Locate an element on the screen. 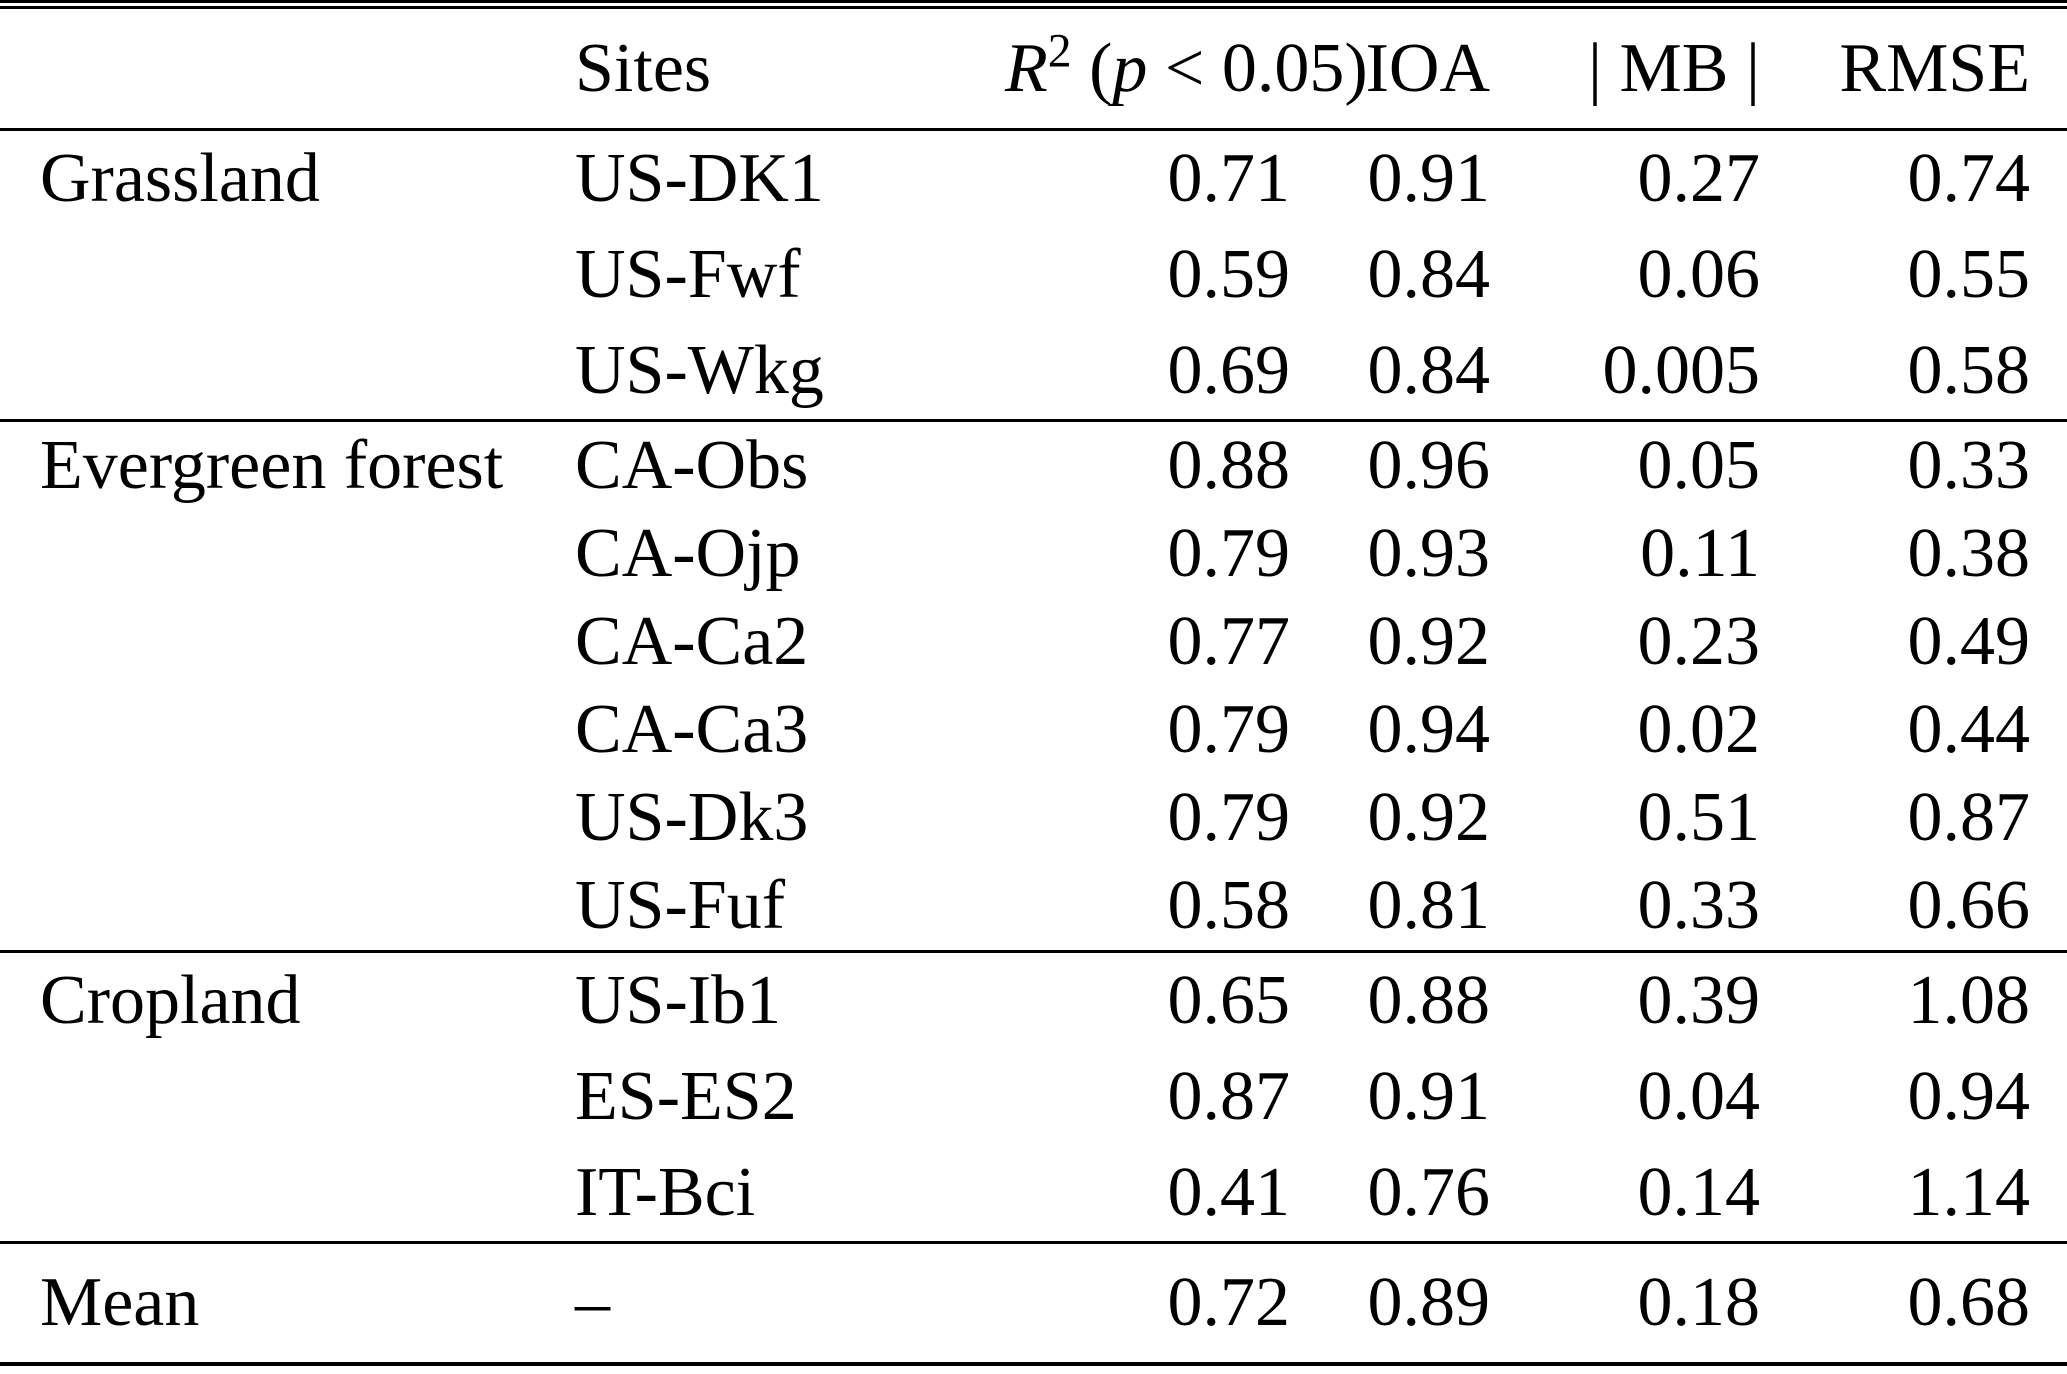  mb-cell: 0.05 is located at coordinates (1625, 464).